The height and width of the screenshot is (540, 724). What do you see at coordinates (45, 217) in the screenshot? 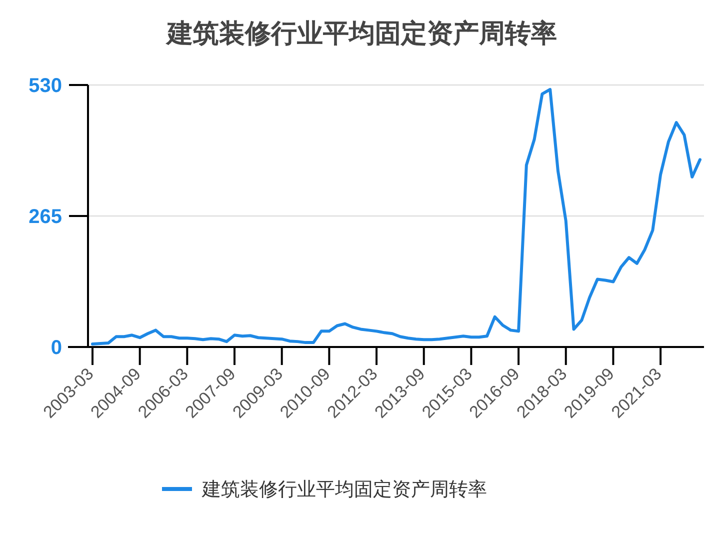
I see `y-tick-label: 265` at bounding box center [45, 217].